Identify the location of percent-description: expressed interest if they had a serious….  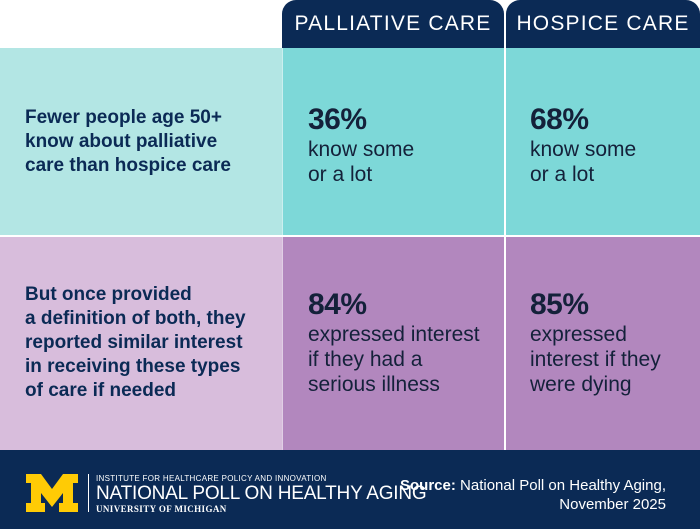
(406, 359).